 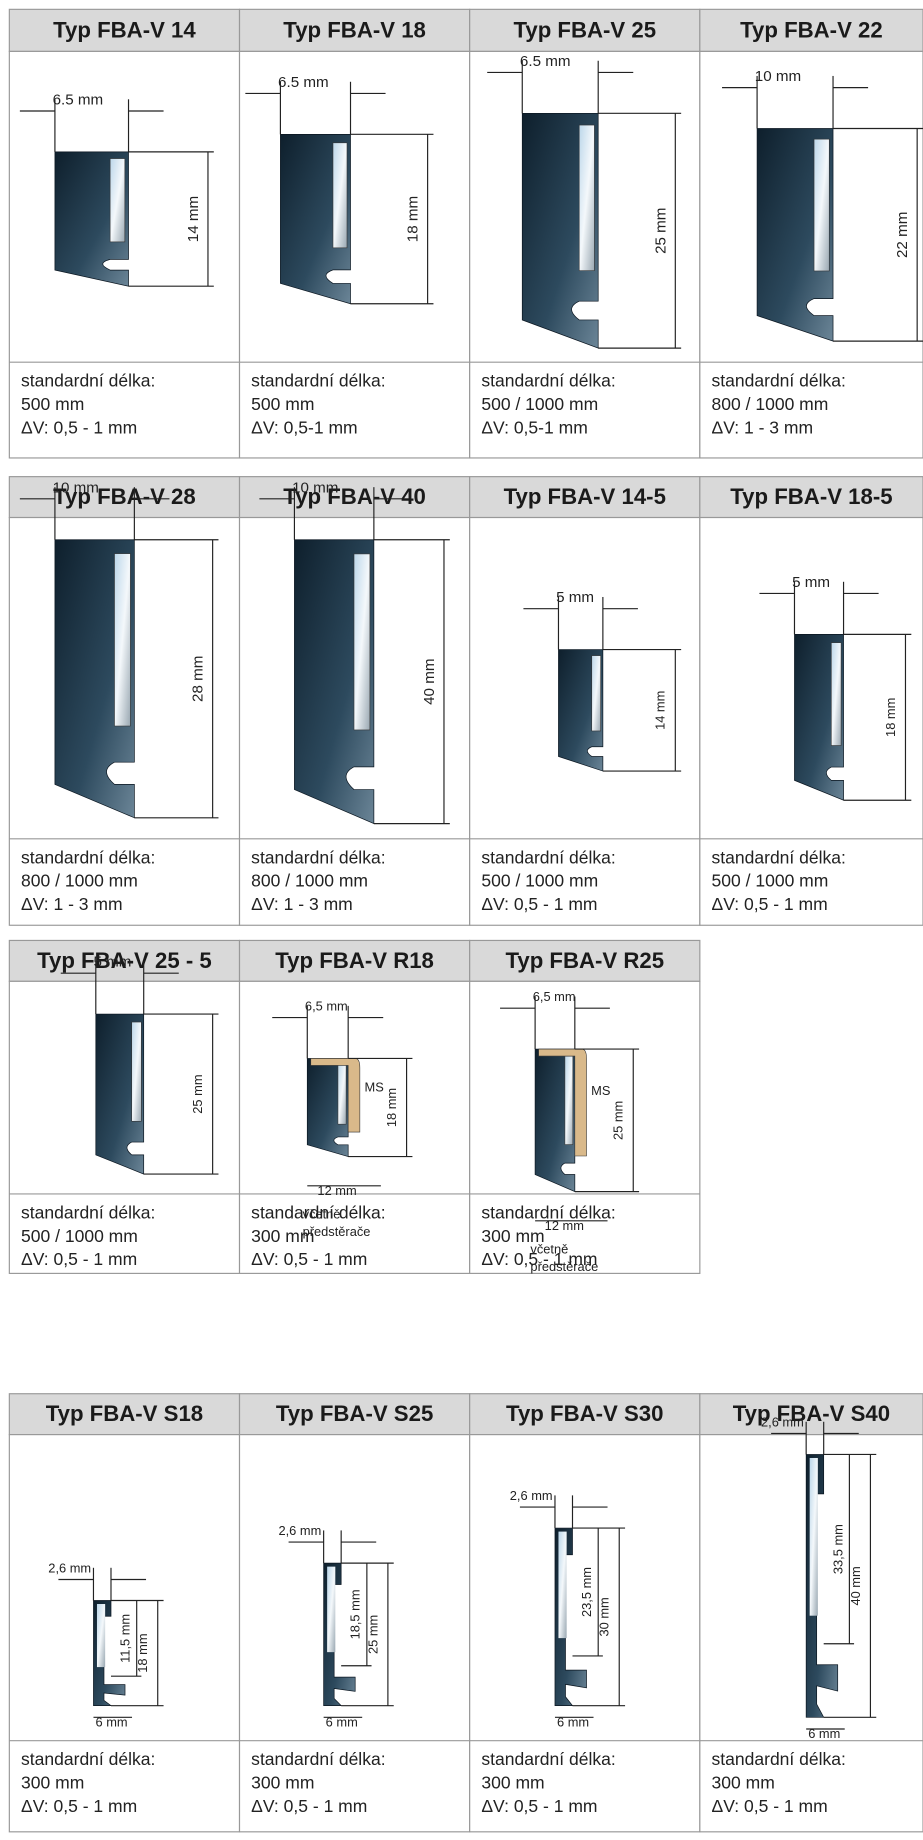 I want to click on panel-title: Typ FBA-V 18, so click(x=354, y=29).